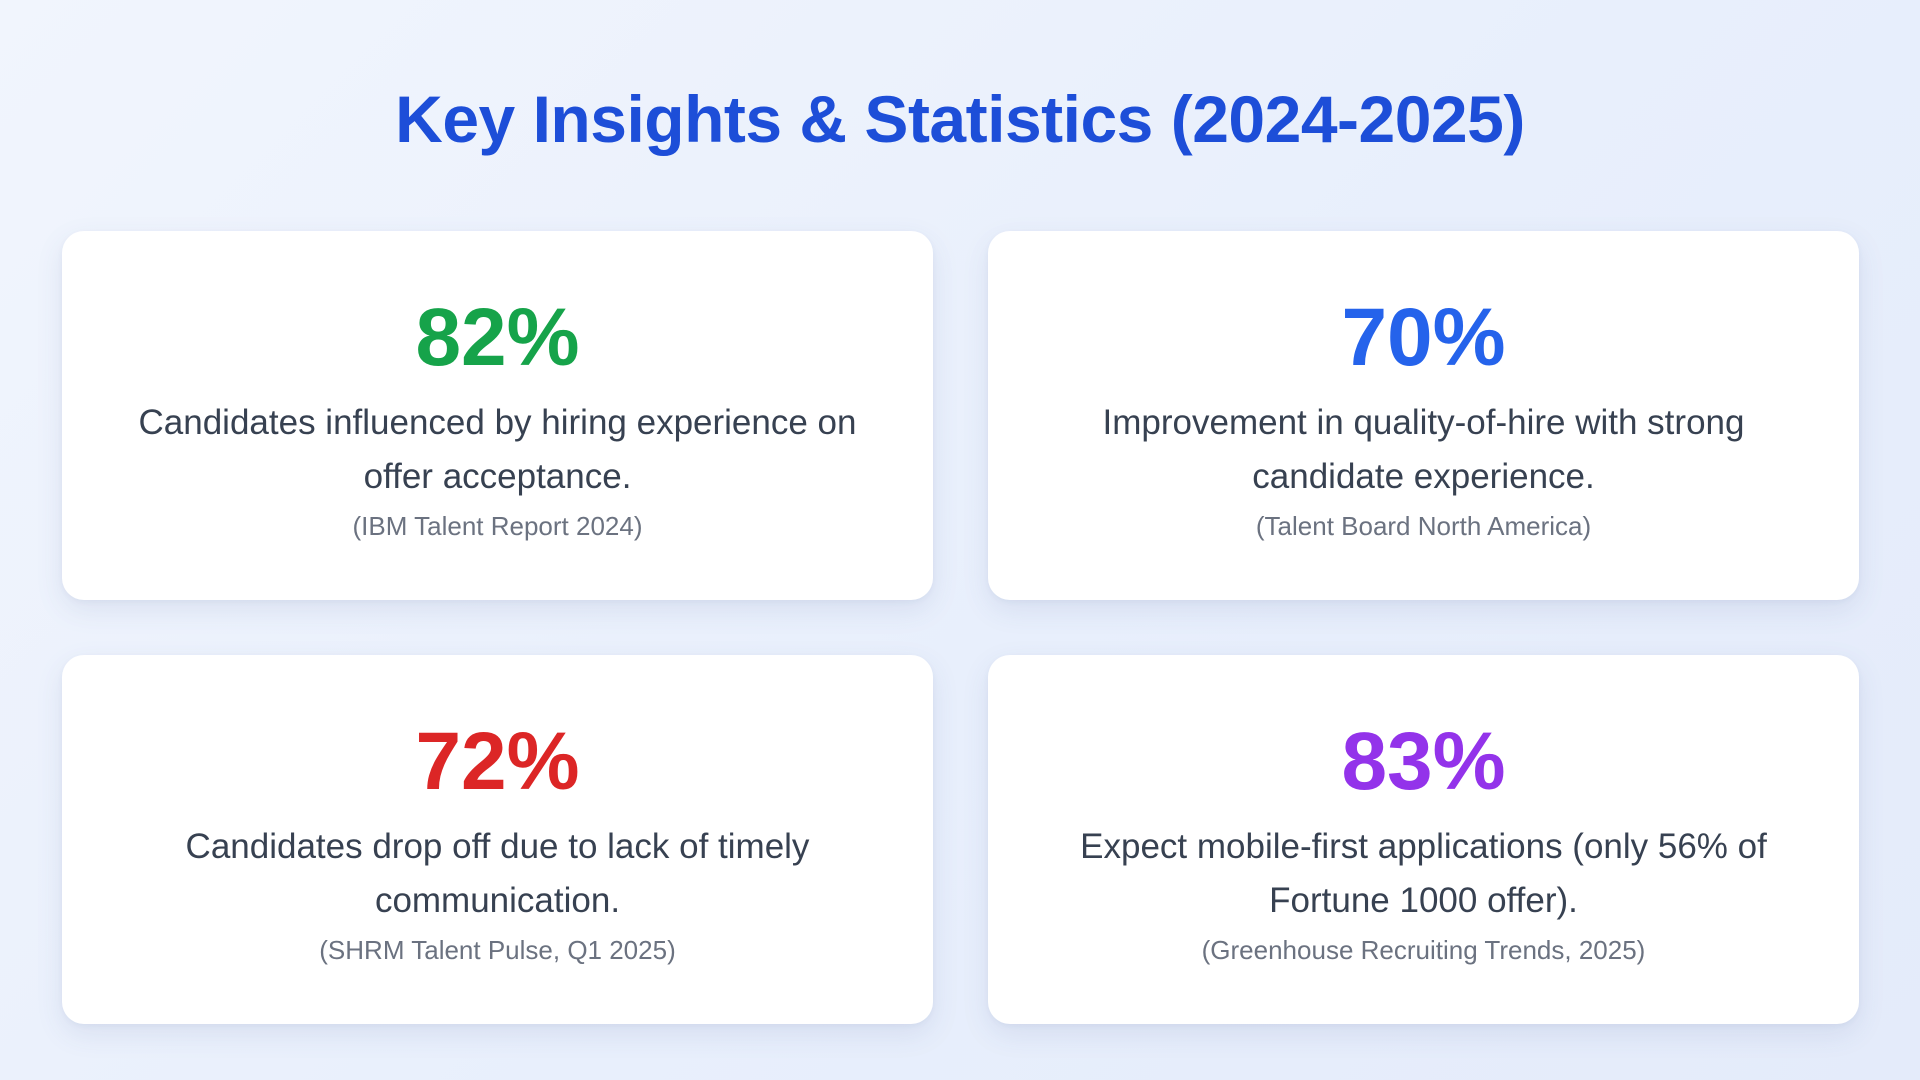 Image resolution: width=1920 pixels, height=1080 pixels. What do you see at coordinates (497, 526) in the screenshot?
I see `stat-source: (IBM Talent Report 2024)` at bounding box center [497, 526].